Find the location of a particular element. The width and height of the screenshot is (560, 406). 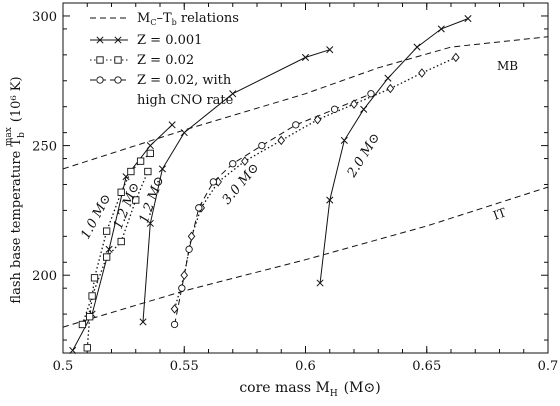

legend-label-z02: Z = 0.02 is located at coordinates (165, 60).